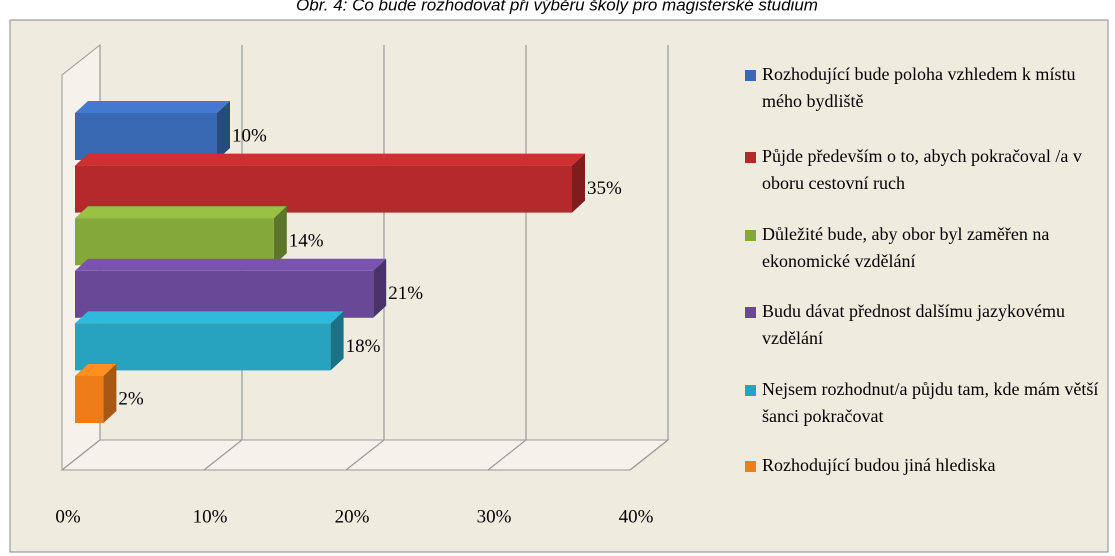  I want to click on x-tick-label: 30%, so click(494, 516).